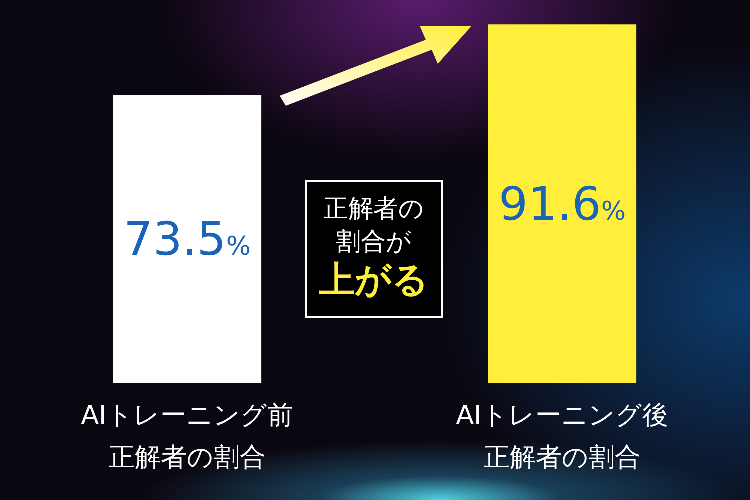 This screenshot has width=750, height=500. Describe the element at coordinates (562, 203) in the screenshot. I see `data-label: 91.6%` at that location.